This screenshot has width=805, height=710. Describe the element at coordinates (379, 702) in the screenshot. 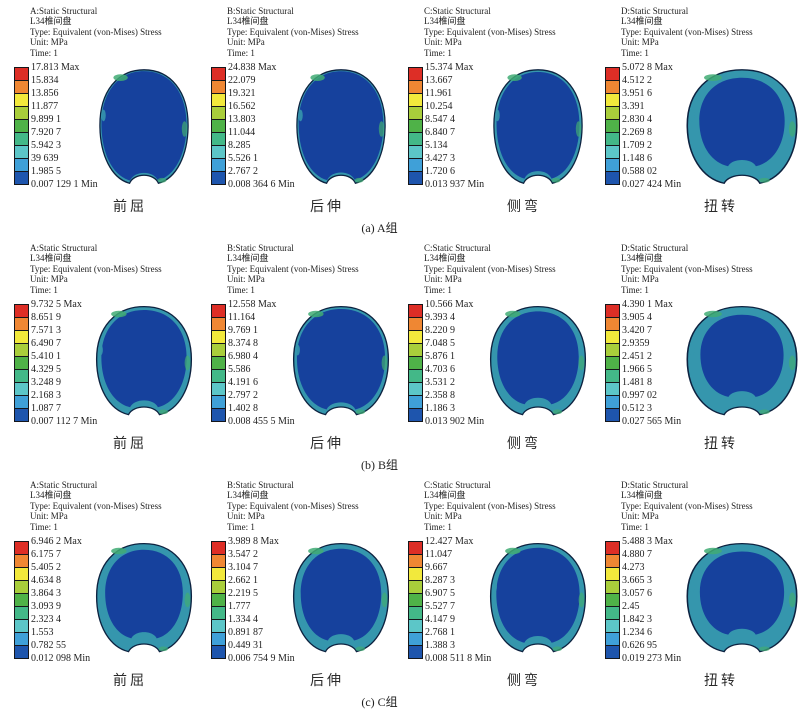

I see `group-caption-c: (c) C组` at that location.